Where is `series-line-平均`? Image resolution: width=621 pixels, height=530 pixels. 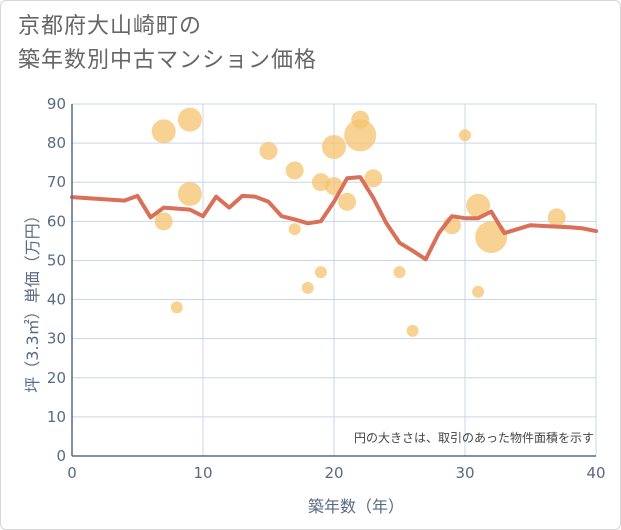 series-line-平均 is located at coordinates (334, 218).